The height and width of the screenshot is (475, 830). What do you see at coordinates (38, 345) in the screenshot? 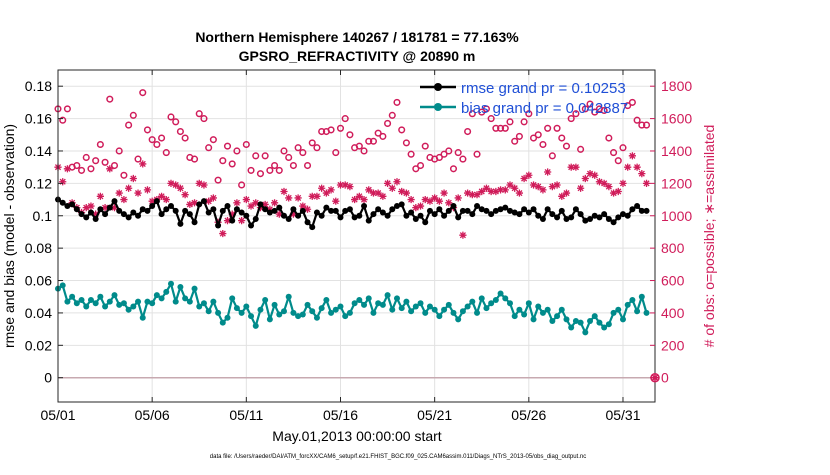
I see `y-tick-label-left: 0.02` at bounding box center [38, 345].